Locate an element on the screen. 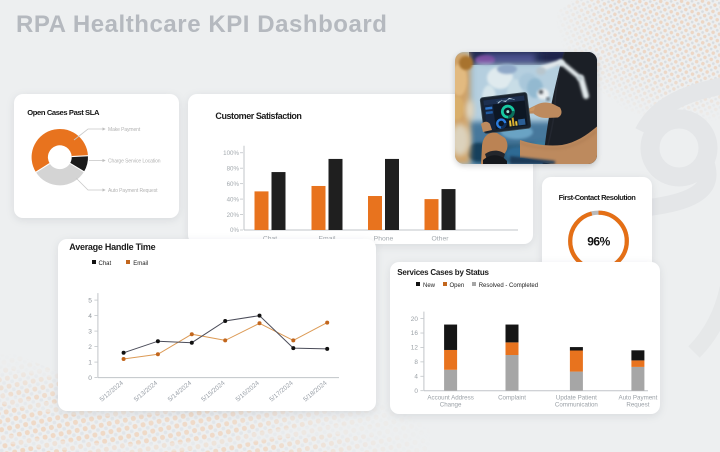 Image resolution: width=720 pixels, height=452 pixels. svg-text: 96% is located at coordinates (598, 241).